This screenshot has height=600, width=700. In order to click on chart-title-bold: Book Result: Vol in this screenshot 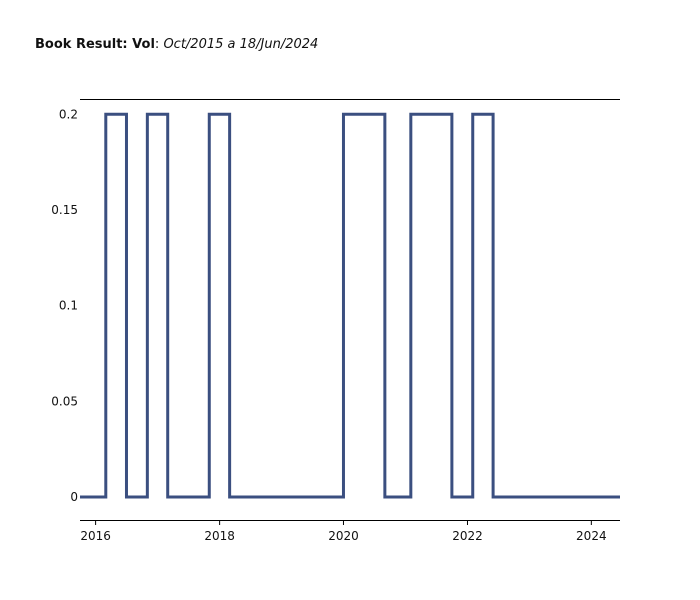, I will do `click(95, 44)`.